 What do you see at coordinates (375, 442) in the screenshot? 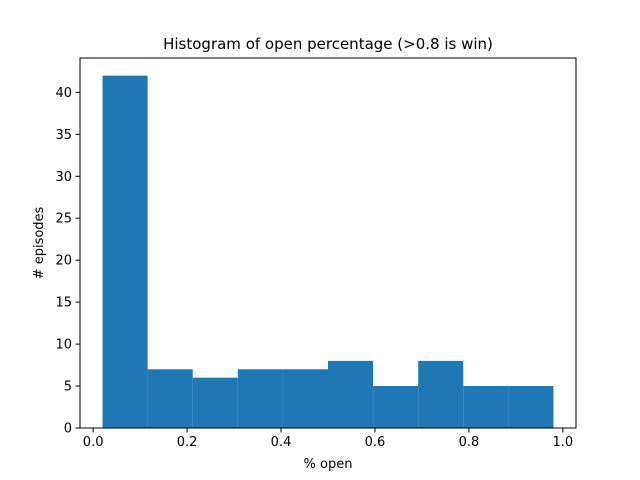
I see `x-tick-label: 0.6` at bounding box center [375, 442].